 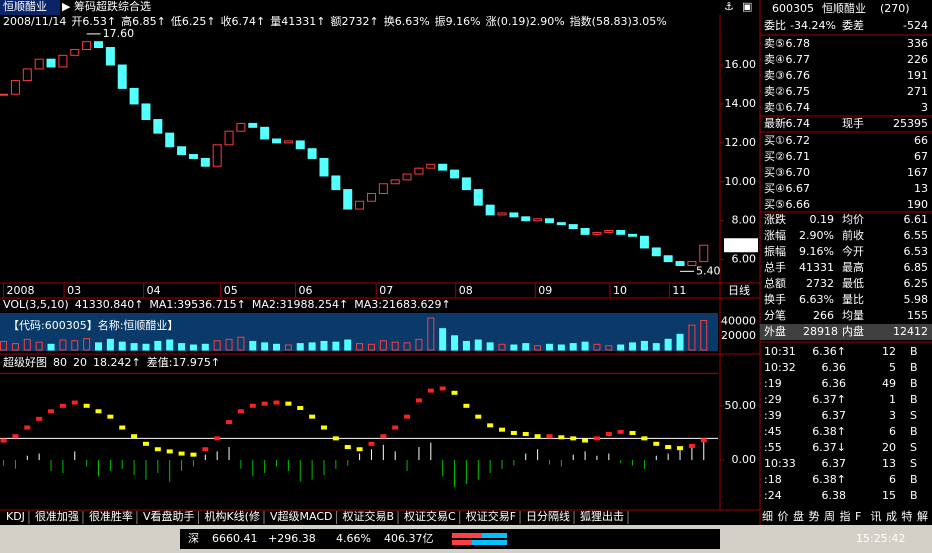 What do you see at coordinates (917, 172) in the screenshot?
I see `quote-cell: 167` at bounding box center [917, 172].